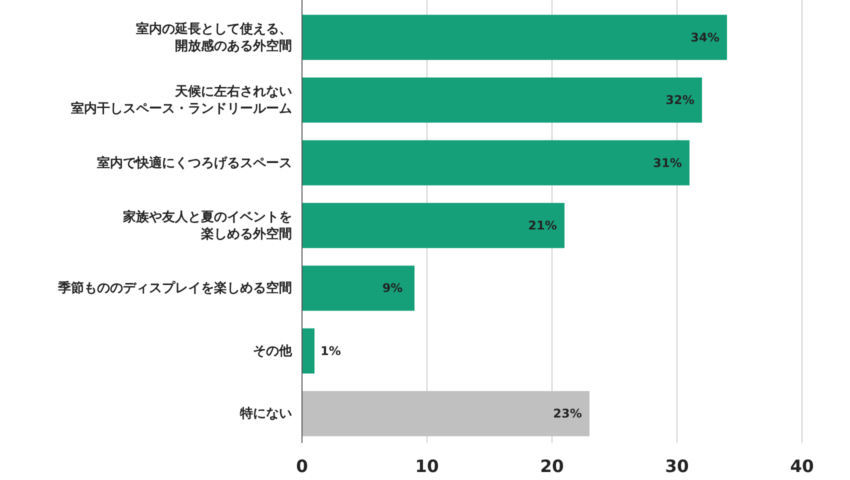 The height and width of the screenshot is (480, 850). What do you see at coordinates (302, 467) in the screenshot?
I see `x-tick-label: 0` at bounding box center [302, 467].